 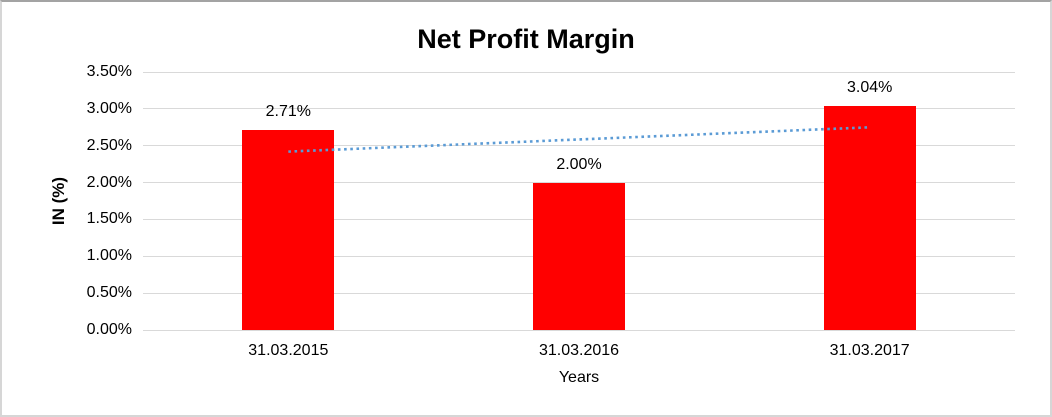 What do you see at coordinates (109, 219) in the screenshot?
I see `y-tick-label: 1.50%` at bounding box center [109, 219].